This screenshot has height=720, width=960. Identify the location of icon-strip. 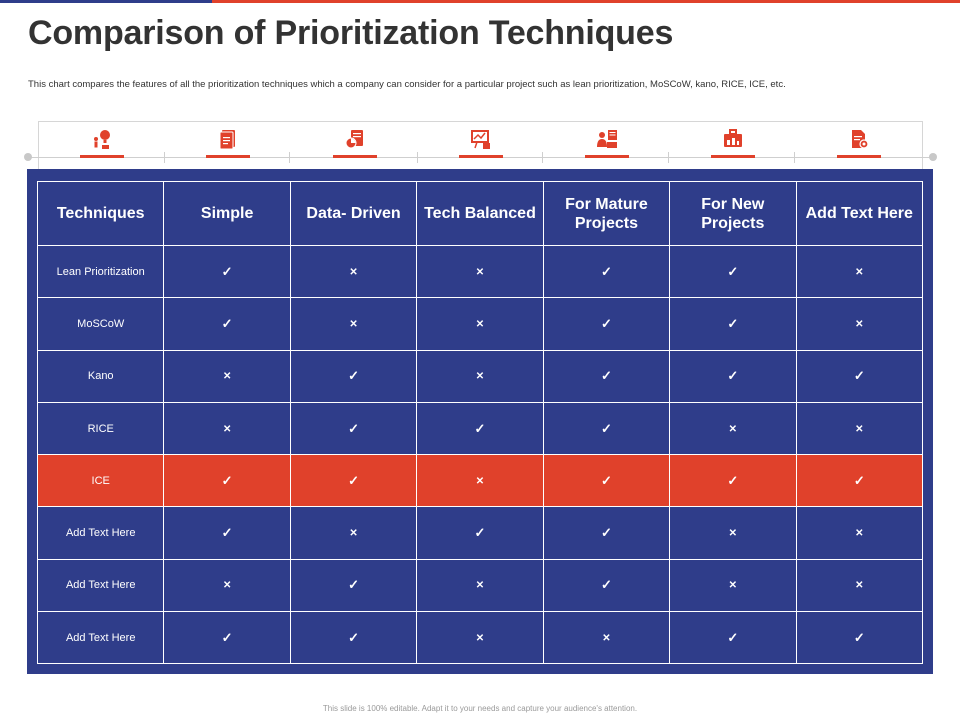
(480, 145).